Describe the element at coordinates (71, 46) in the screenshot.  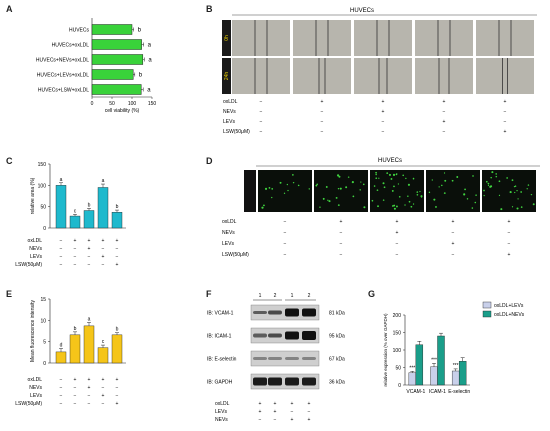
I see `a-category-label: HUVECs+oxLDL` at that location.